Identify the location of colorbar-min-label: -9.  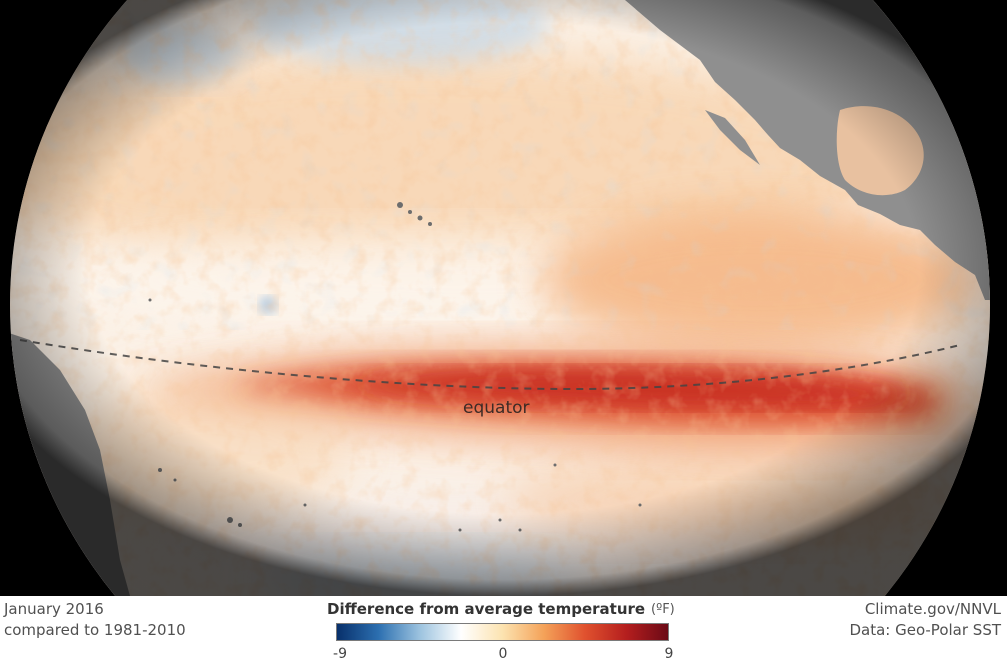
(340, 654).